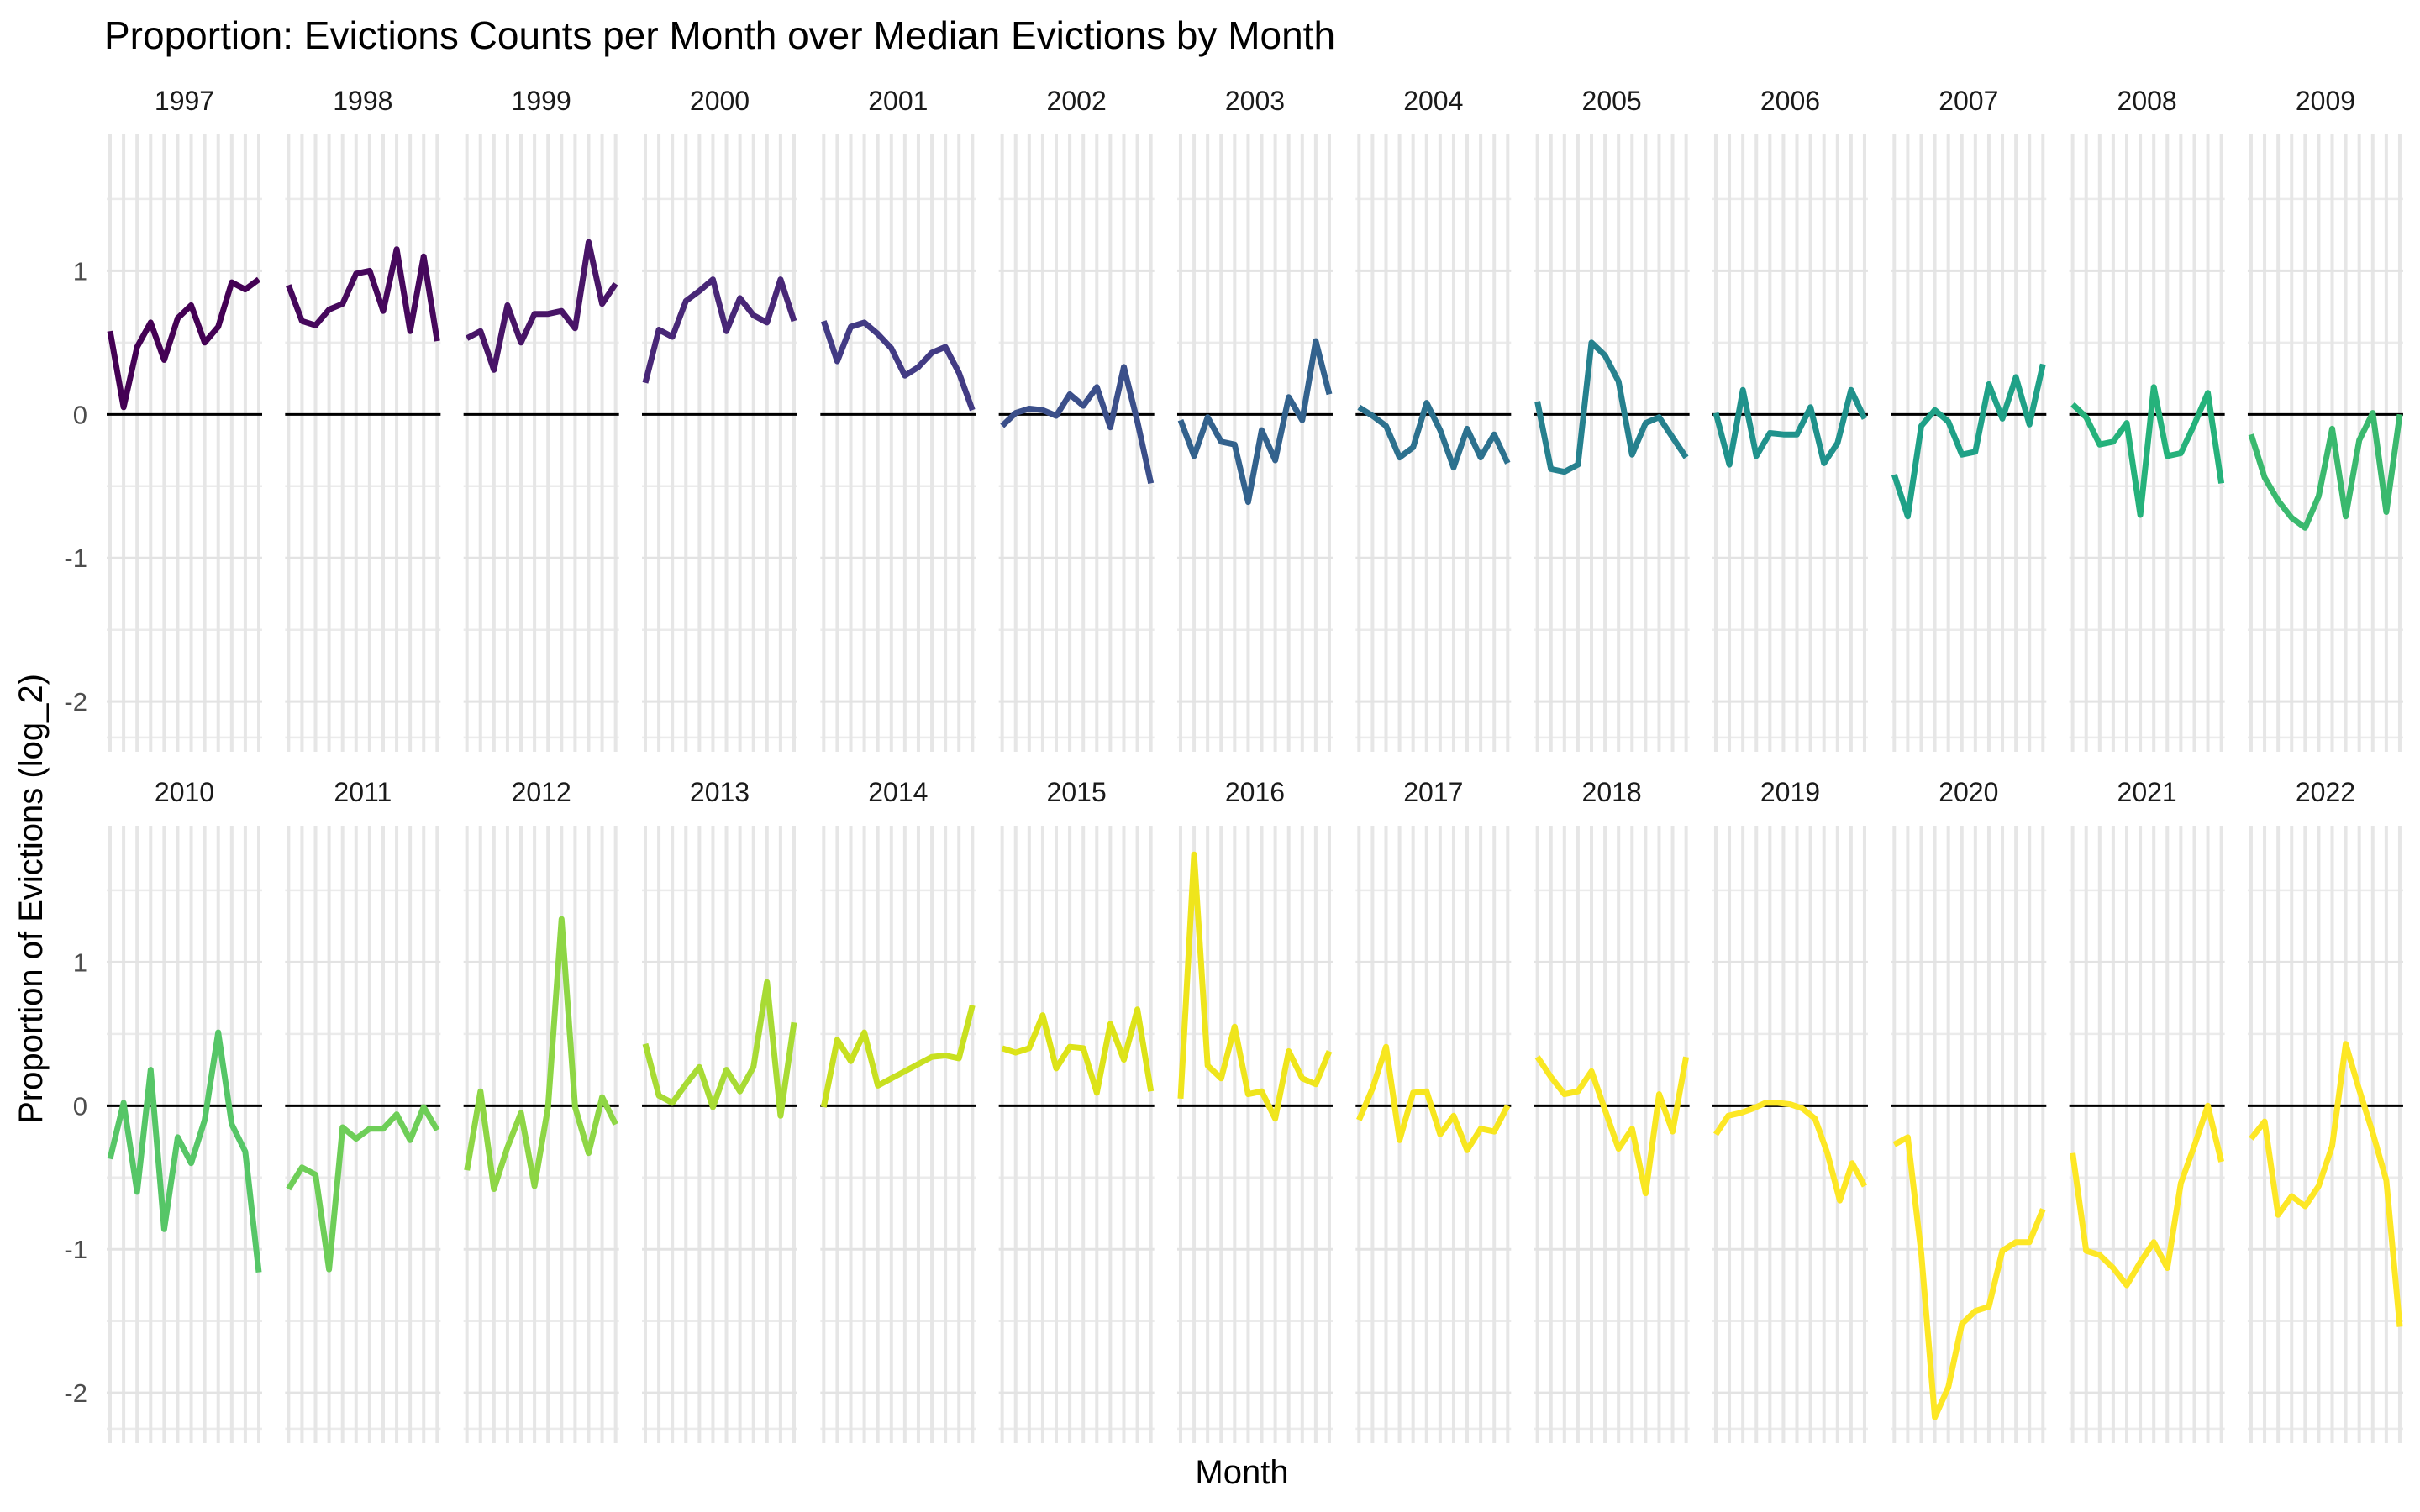 Image resolution: width=2420 pixels, height=1512 pixels. I want to click on facet-panel: 2013, so click(719, 1110).